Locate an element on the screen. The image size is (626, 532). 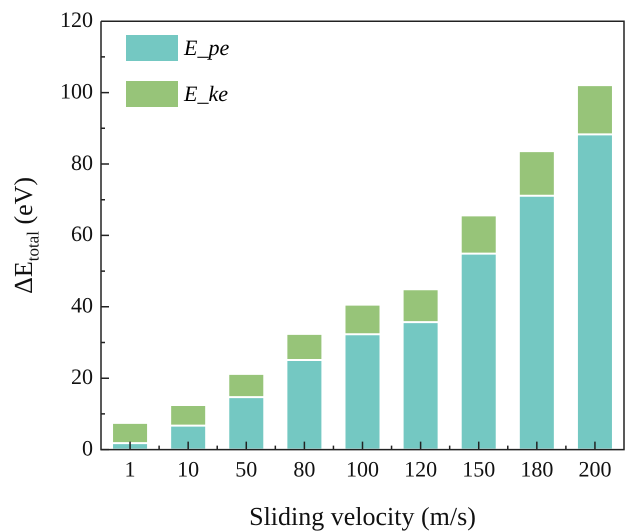
x-tick-label: 10 is located at coordinates (188, 469).